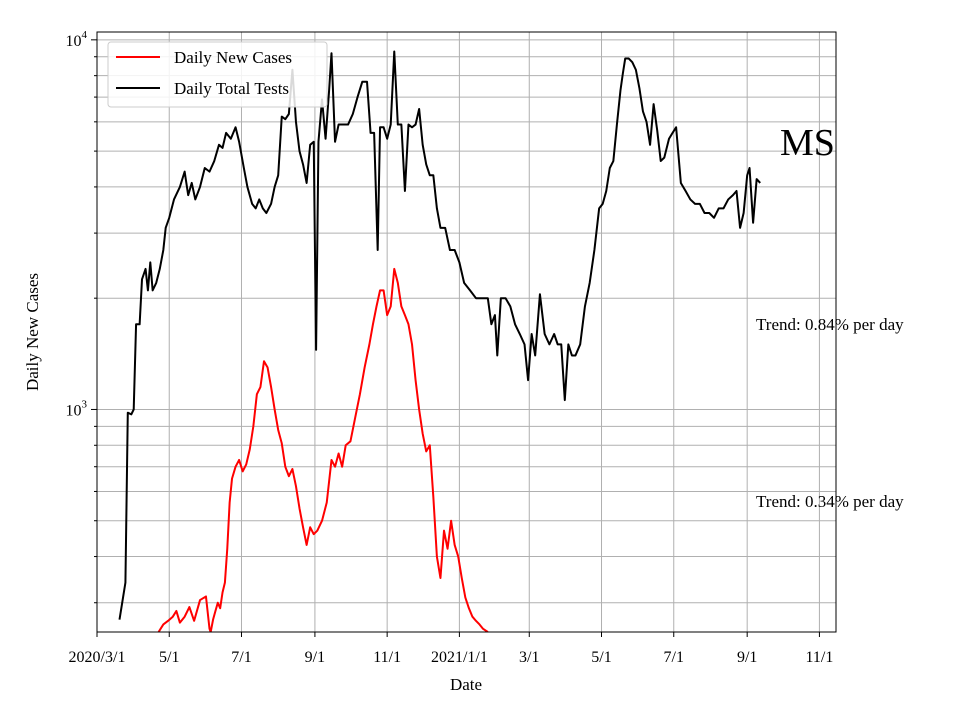  I want to click on legend-box, so click(217, 74).